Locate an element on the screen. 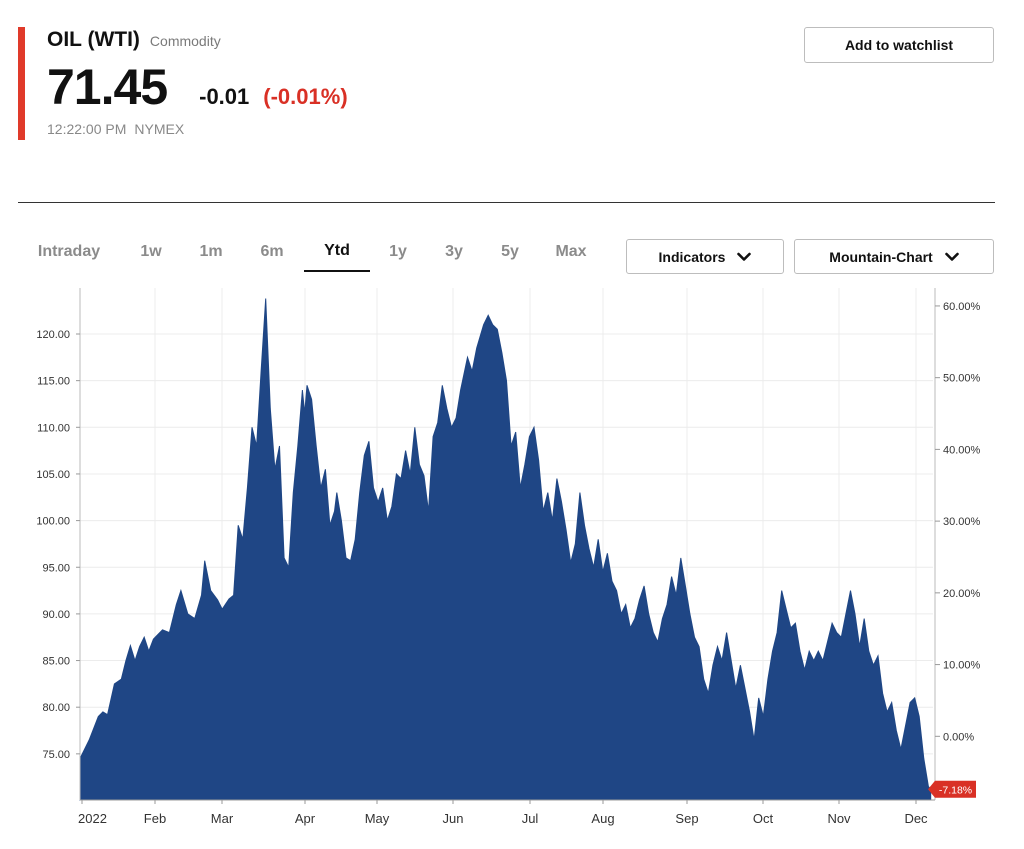  quote-timestamp: 12:22:00 PM NYMEX is located at coordinates (115, 129).